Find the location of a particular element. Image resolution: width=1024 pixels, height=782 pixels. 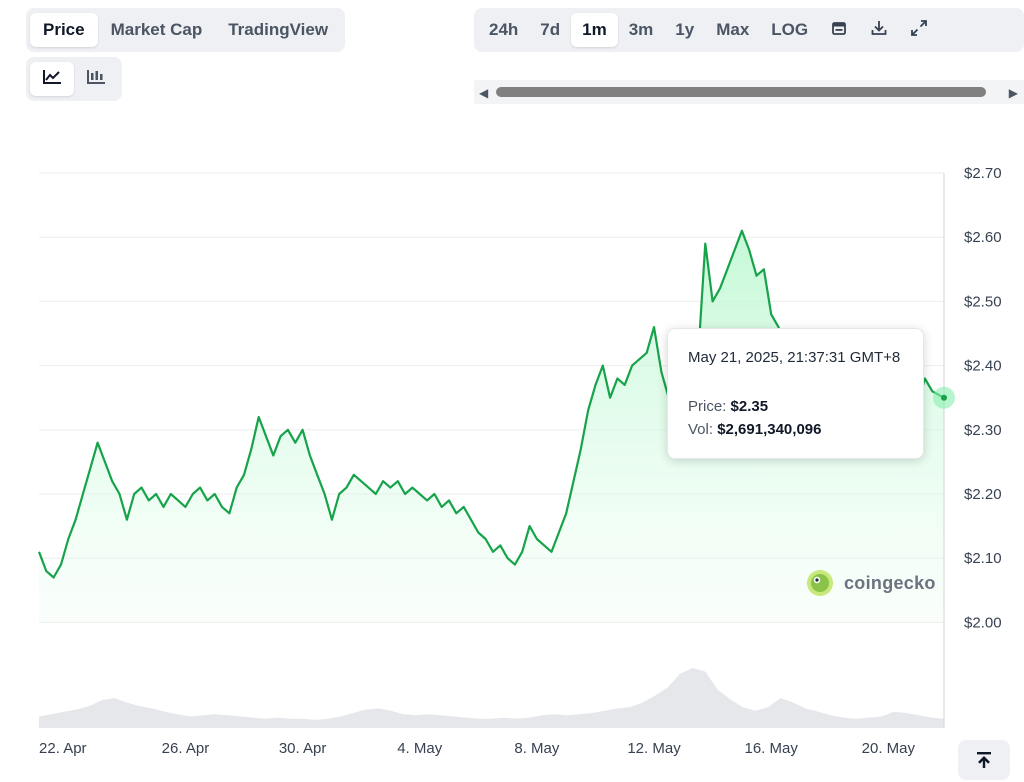

y-tick-label: $2.30 is located at coordinates (983, 430).